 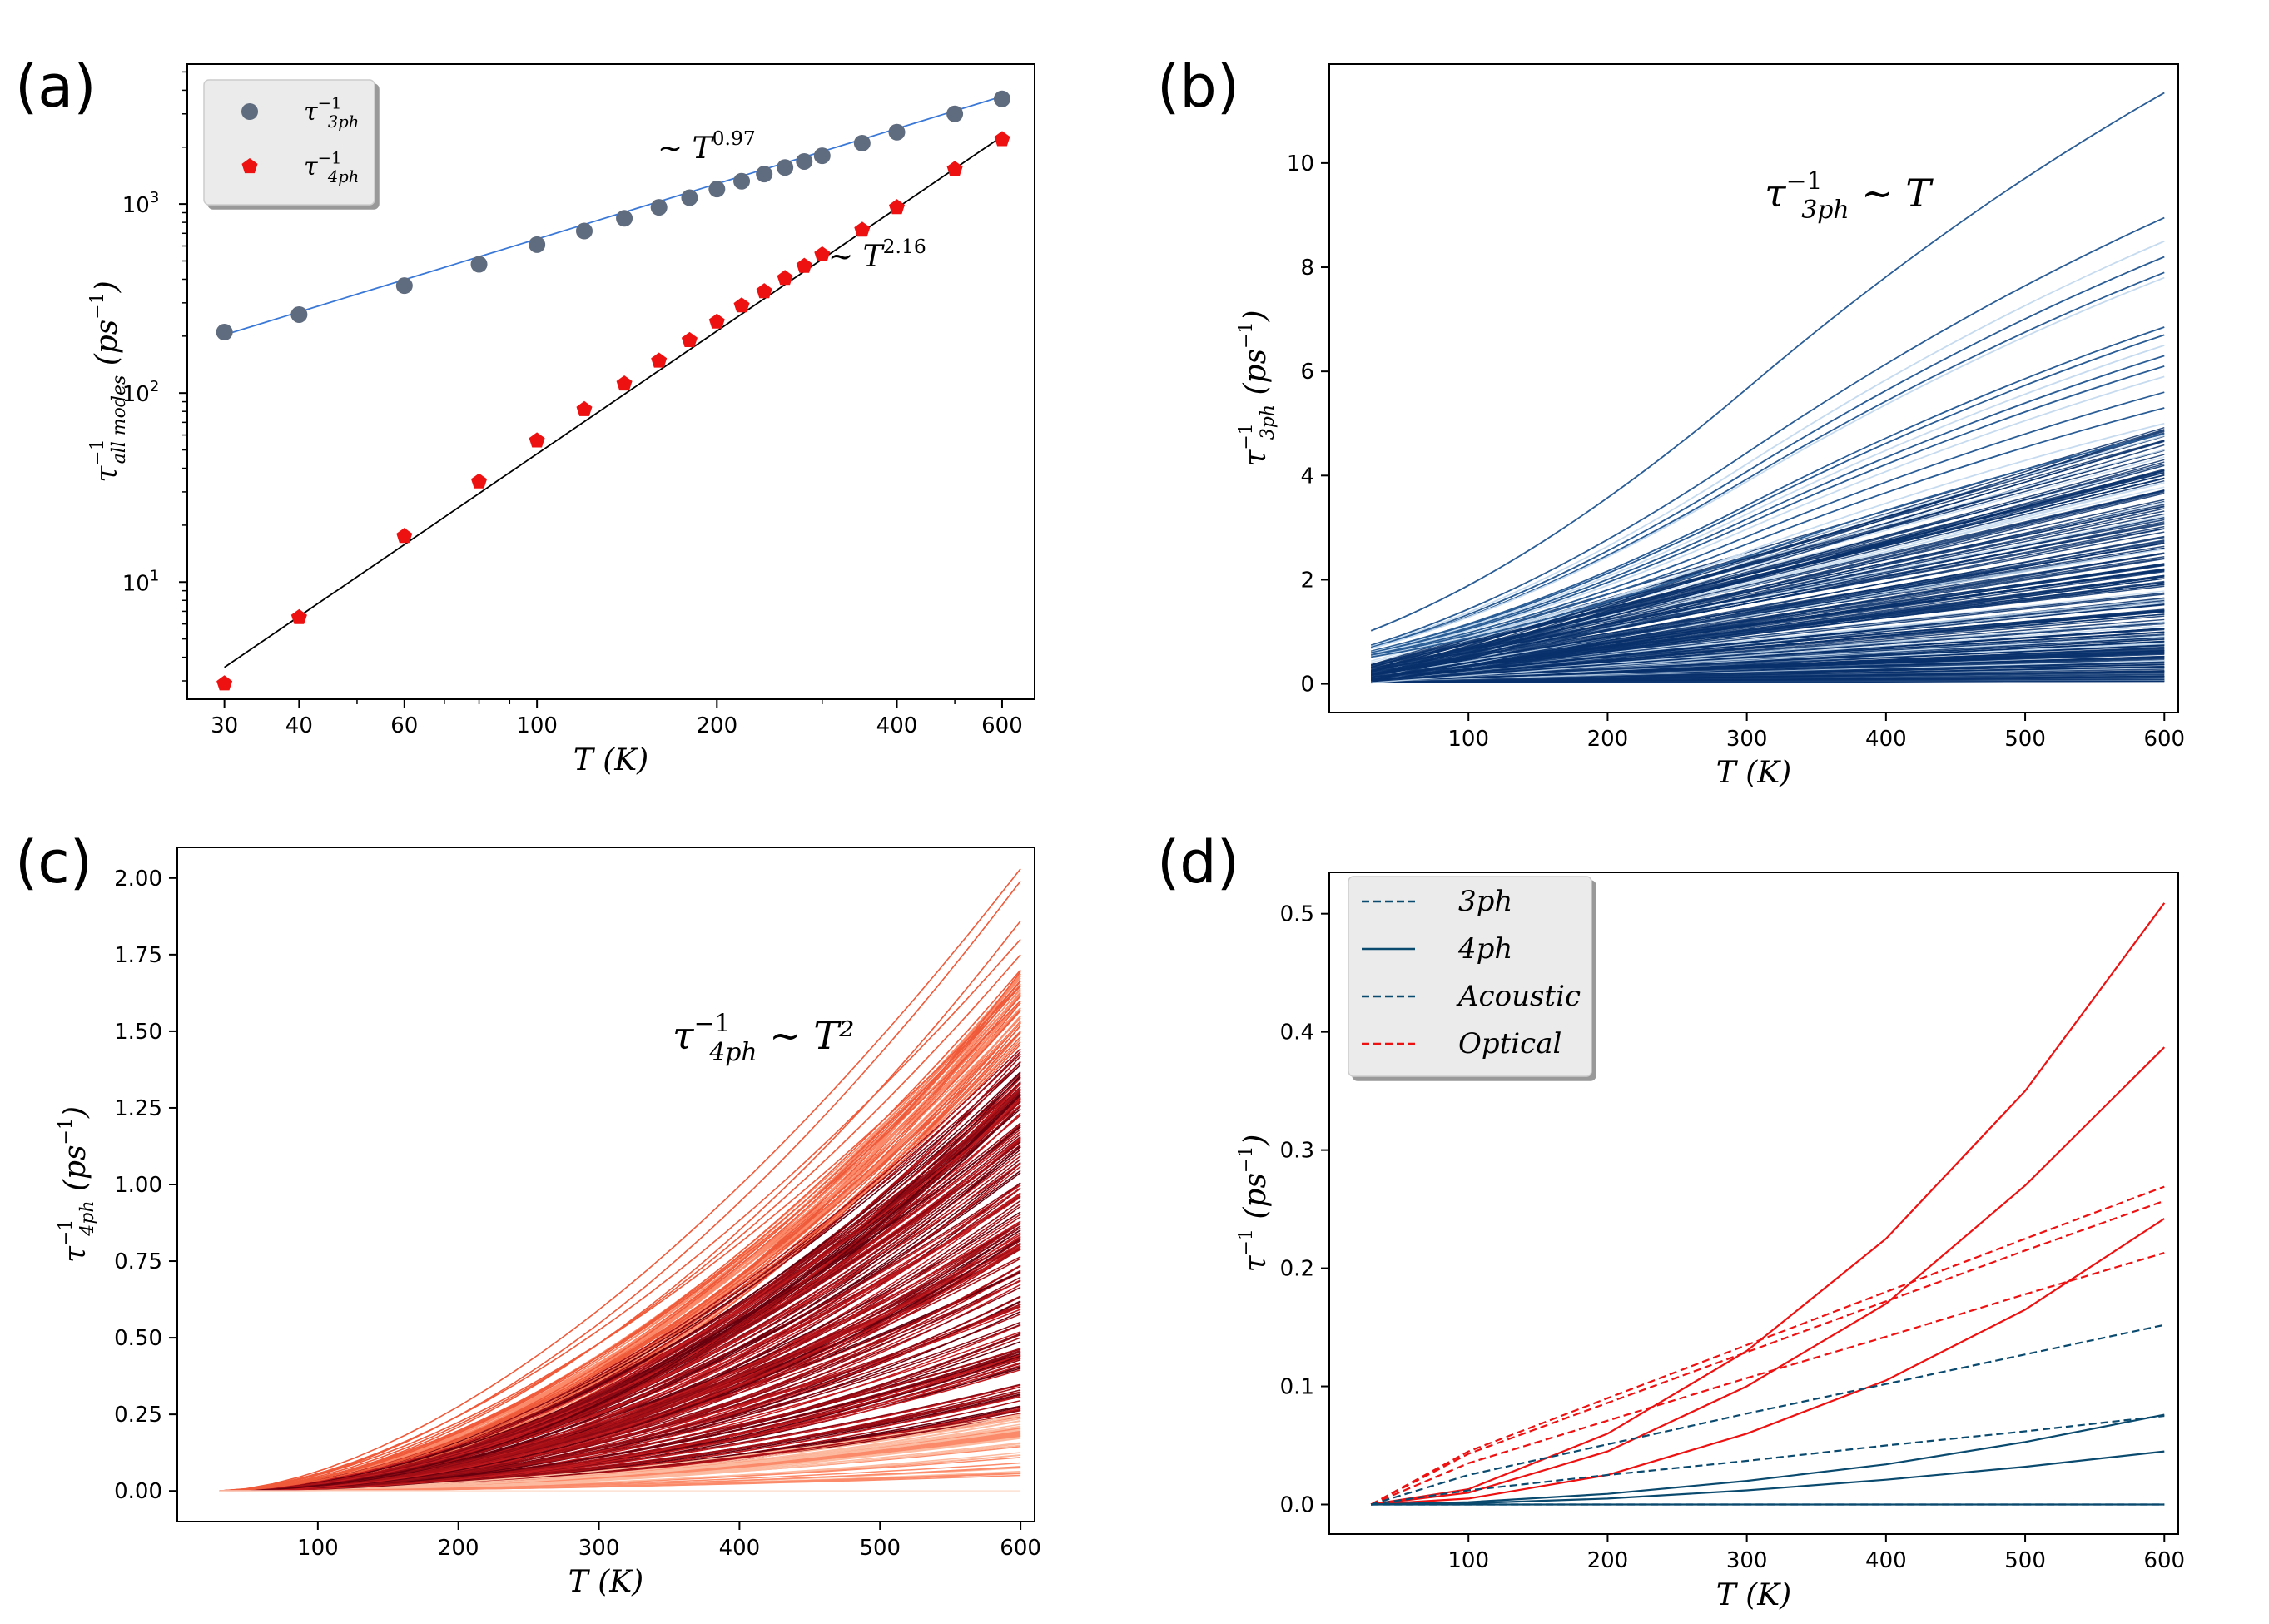 What do you see at coordinates (606, 1582) in the screenshot?
I see `x-axis-label-c: T (K)` at bounding box center [606, 1582].